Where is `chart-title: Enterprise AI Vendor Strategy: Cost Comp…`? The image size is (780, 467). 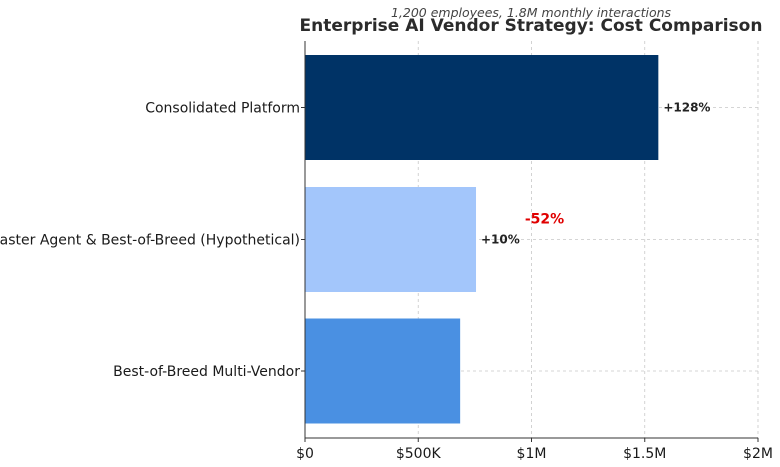
chart-title: Enterprise AI Vendor Strategy: Cost Comp… is located at coordinates (531, 26).